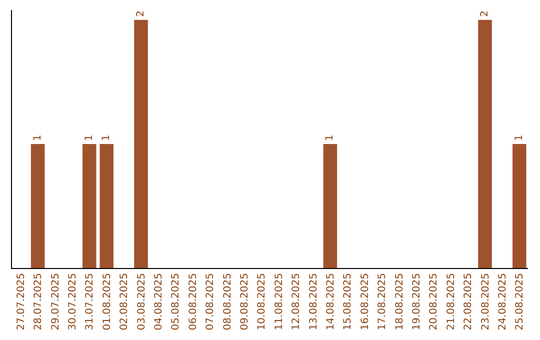 The height and width of the screenshot is (340, 540). What do you see at coordinates (56, 301) in the screenshot?
I see `x-tick-label: 29.07.2025` at bounding box center [56, 301].